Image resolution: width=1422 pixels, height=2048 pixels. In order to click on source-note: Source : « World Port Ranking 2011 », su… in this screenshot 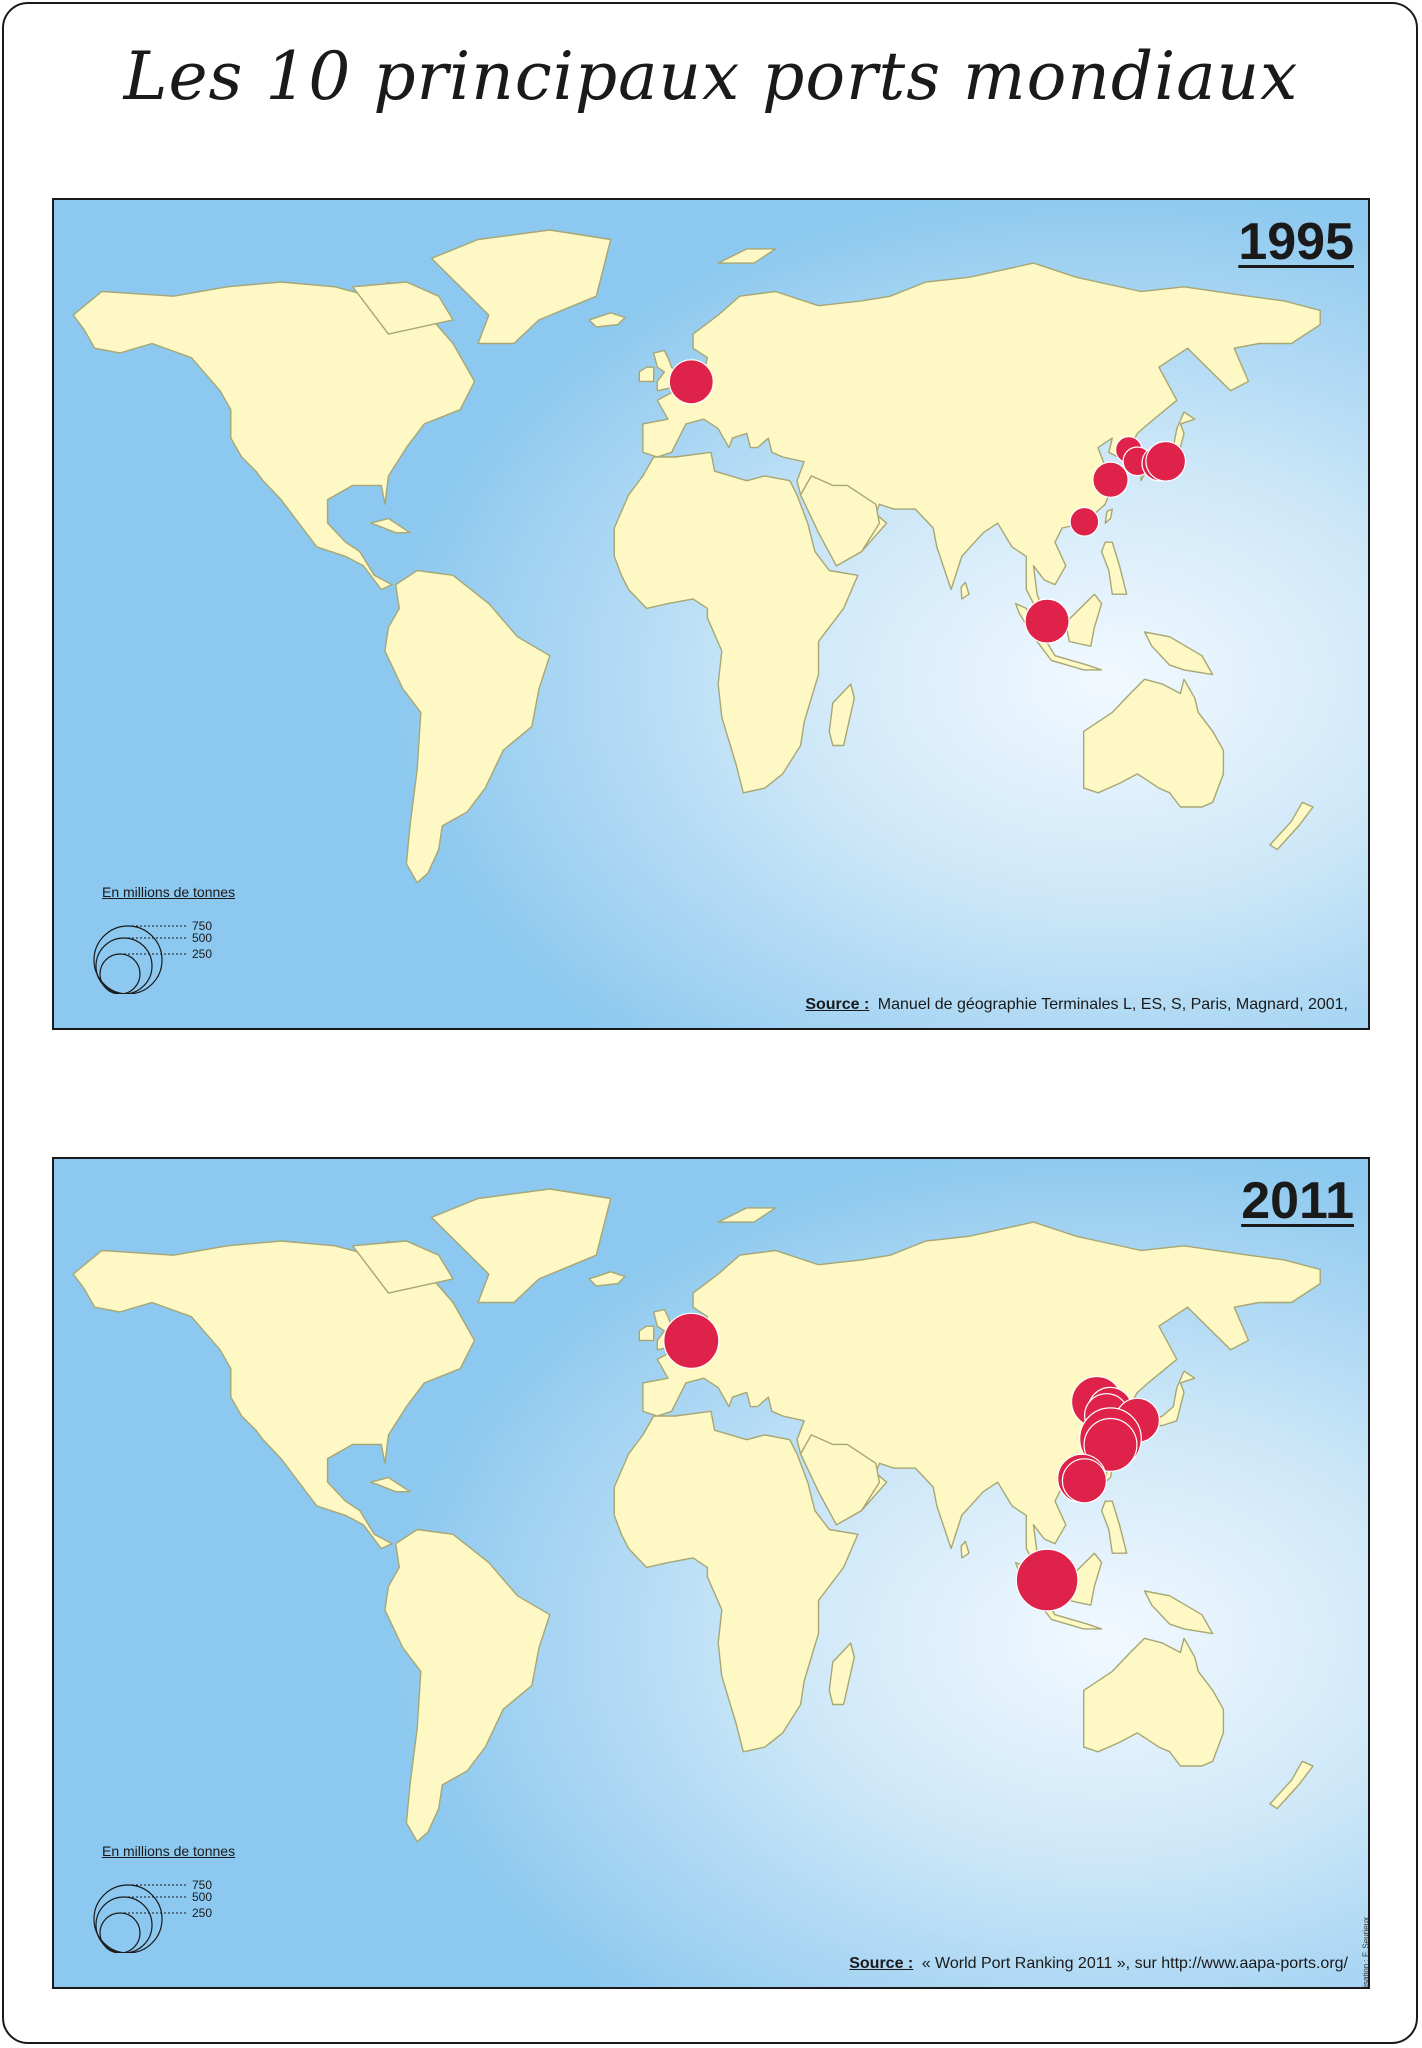, I will do `click(1098, 1964)`.